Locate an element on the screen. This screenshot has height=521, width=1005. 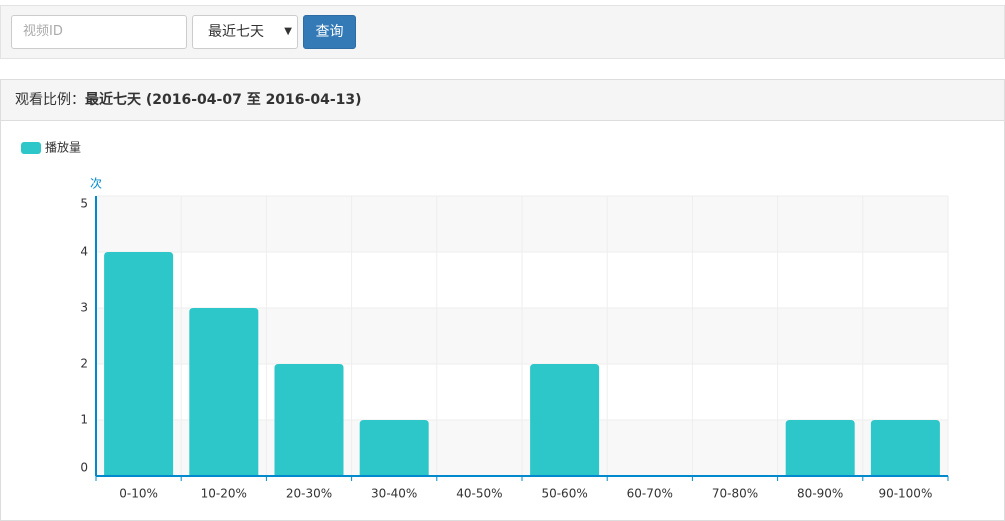
y-tick-label: 5 is located at coordinates (84, 204).